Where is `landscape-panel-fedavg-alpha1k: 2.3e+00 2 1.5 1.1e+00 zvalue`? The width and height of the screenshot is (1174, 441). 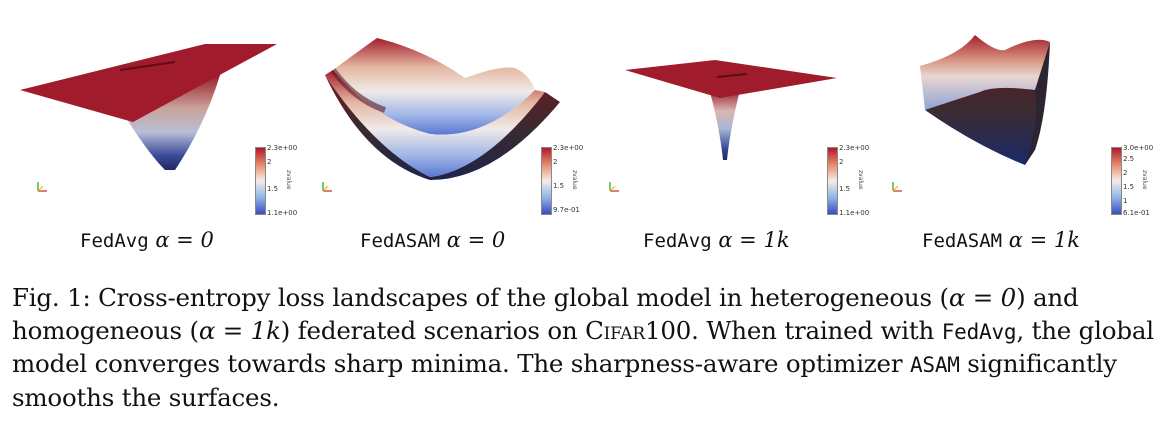 landscape-panel-fedavg-alpha1k: 2.3e+00 2 1.5 1.1e+00 zvalue is located at coordinates (745, 130).